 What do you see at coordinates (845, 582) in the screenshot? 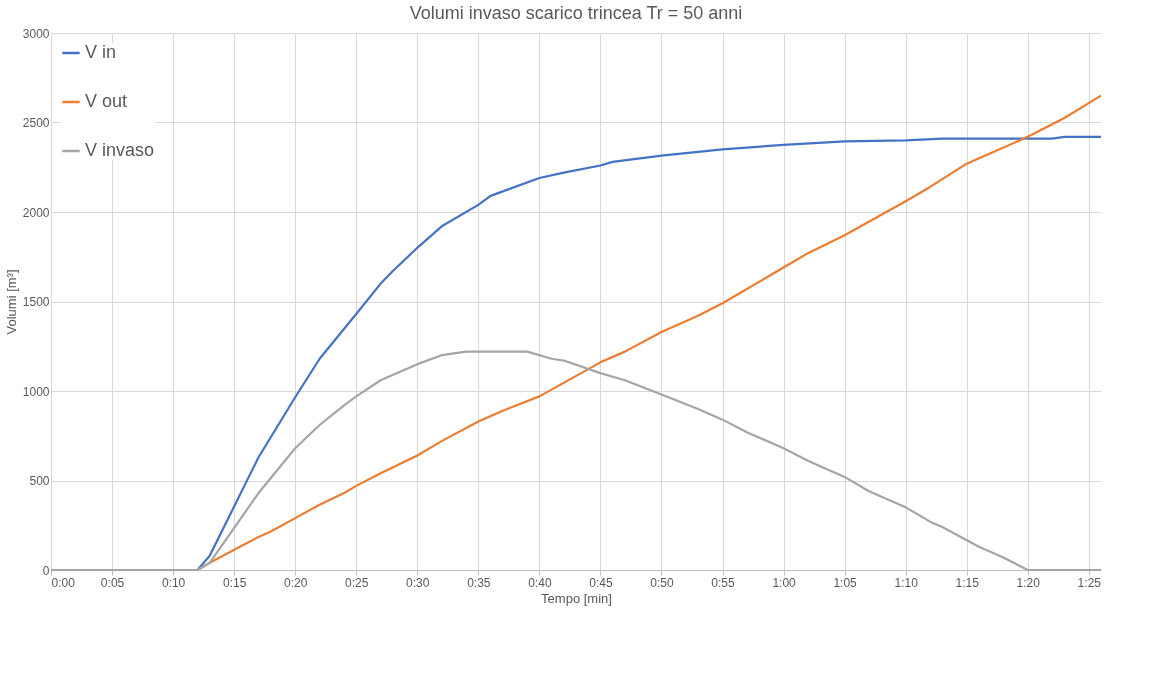
I see `x-tick-label: 1:05` at bounding box center [845, 582].